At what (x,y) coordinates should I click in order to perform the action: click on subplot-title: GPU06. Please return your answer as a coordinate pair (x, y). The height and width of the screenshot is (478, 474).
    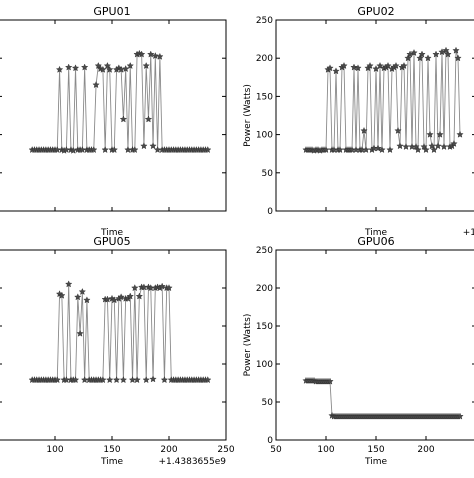
    Looking at the image, I should click on (375, 241).